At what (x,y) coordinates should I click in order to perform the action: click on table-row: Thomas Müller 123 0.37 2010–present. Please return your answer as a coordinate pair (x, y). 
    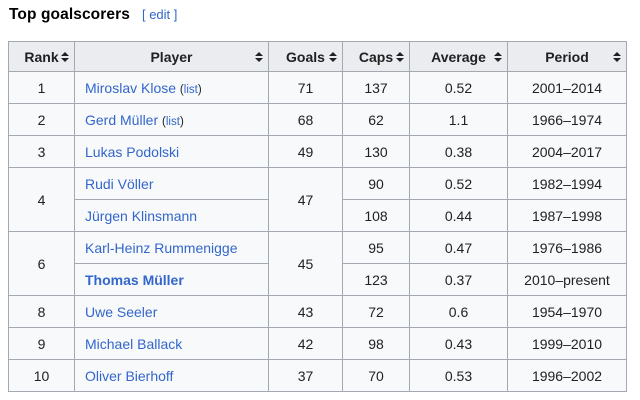
    Looking at the image, I should click on (318, 279).